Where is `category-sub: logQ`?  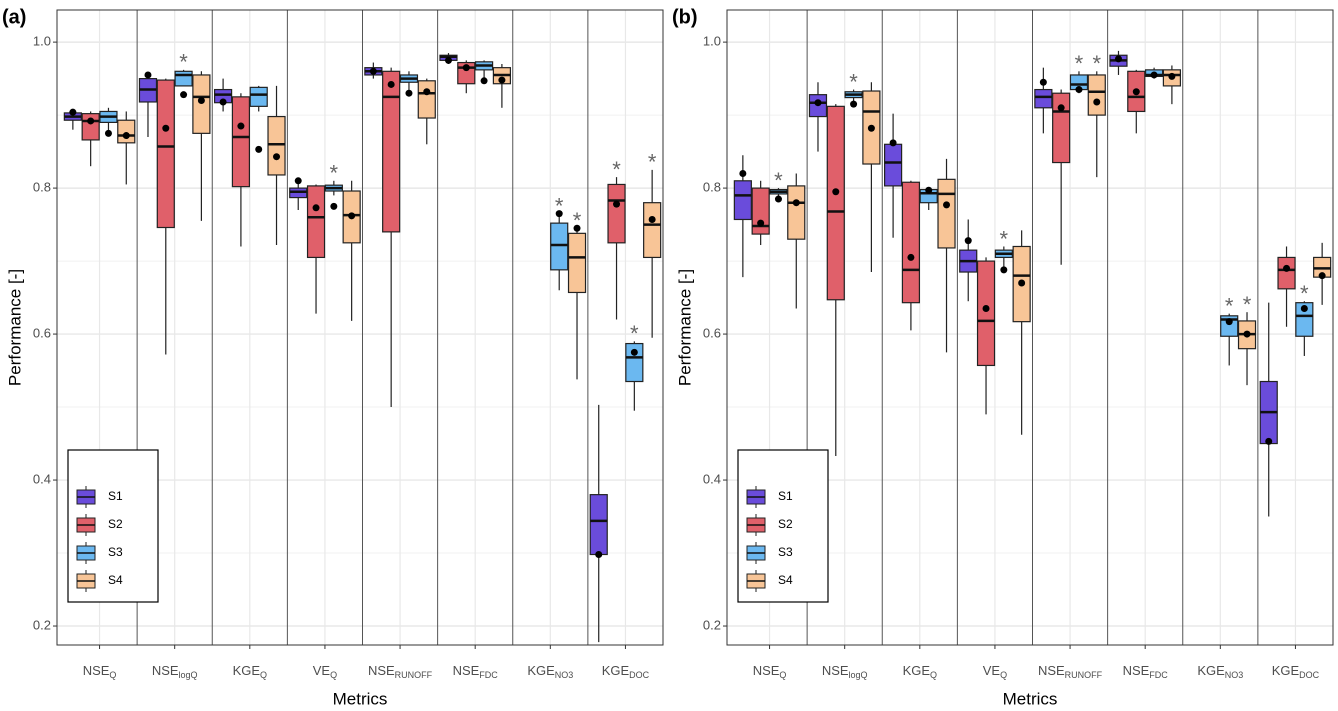
category-sub: logQ is located at coordinates (858, 675).